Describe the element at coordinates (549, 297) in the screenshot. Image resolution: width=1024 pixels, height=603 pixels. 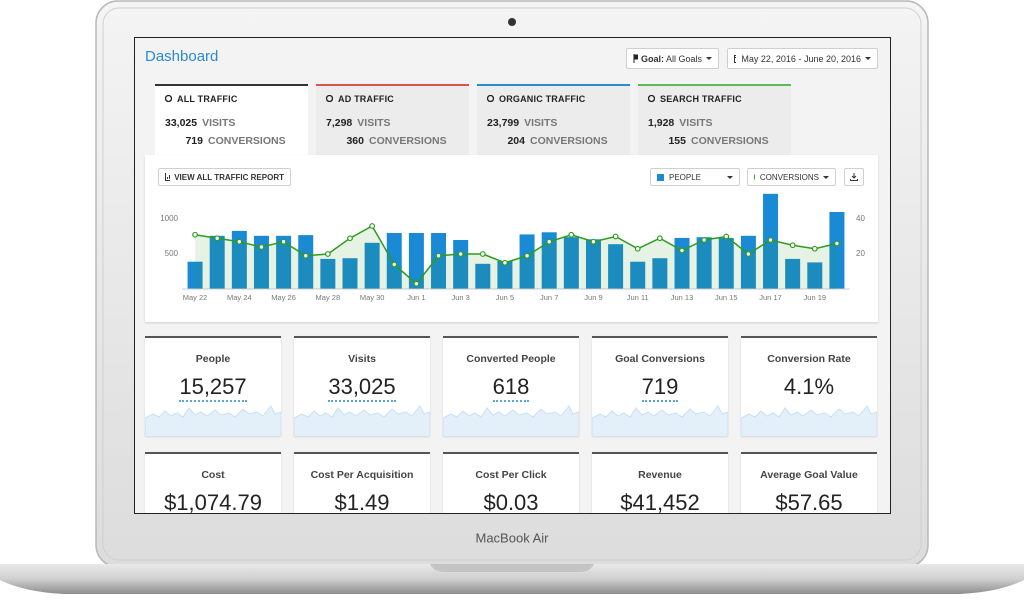
I see `x-tick-label: Jun 7` at that location.